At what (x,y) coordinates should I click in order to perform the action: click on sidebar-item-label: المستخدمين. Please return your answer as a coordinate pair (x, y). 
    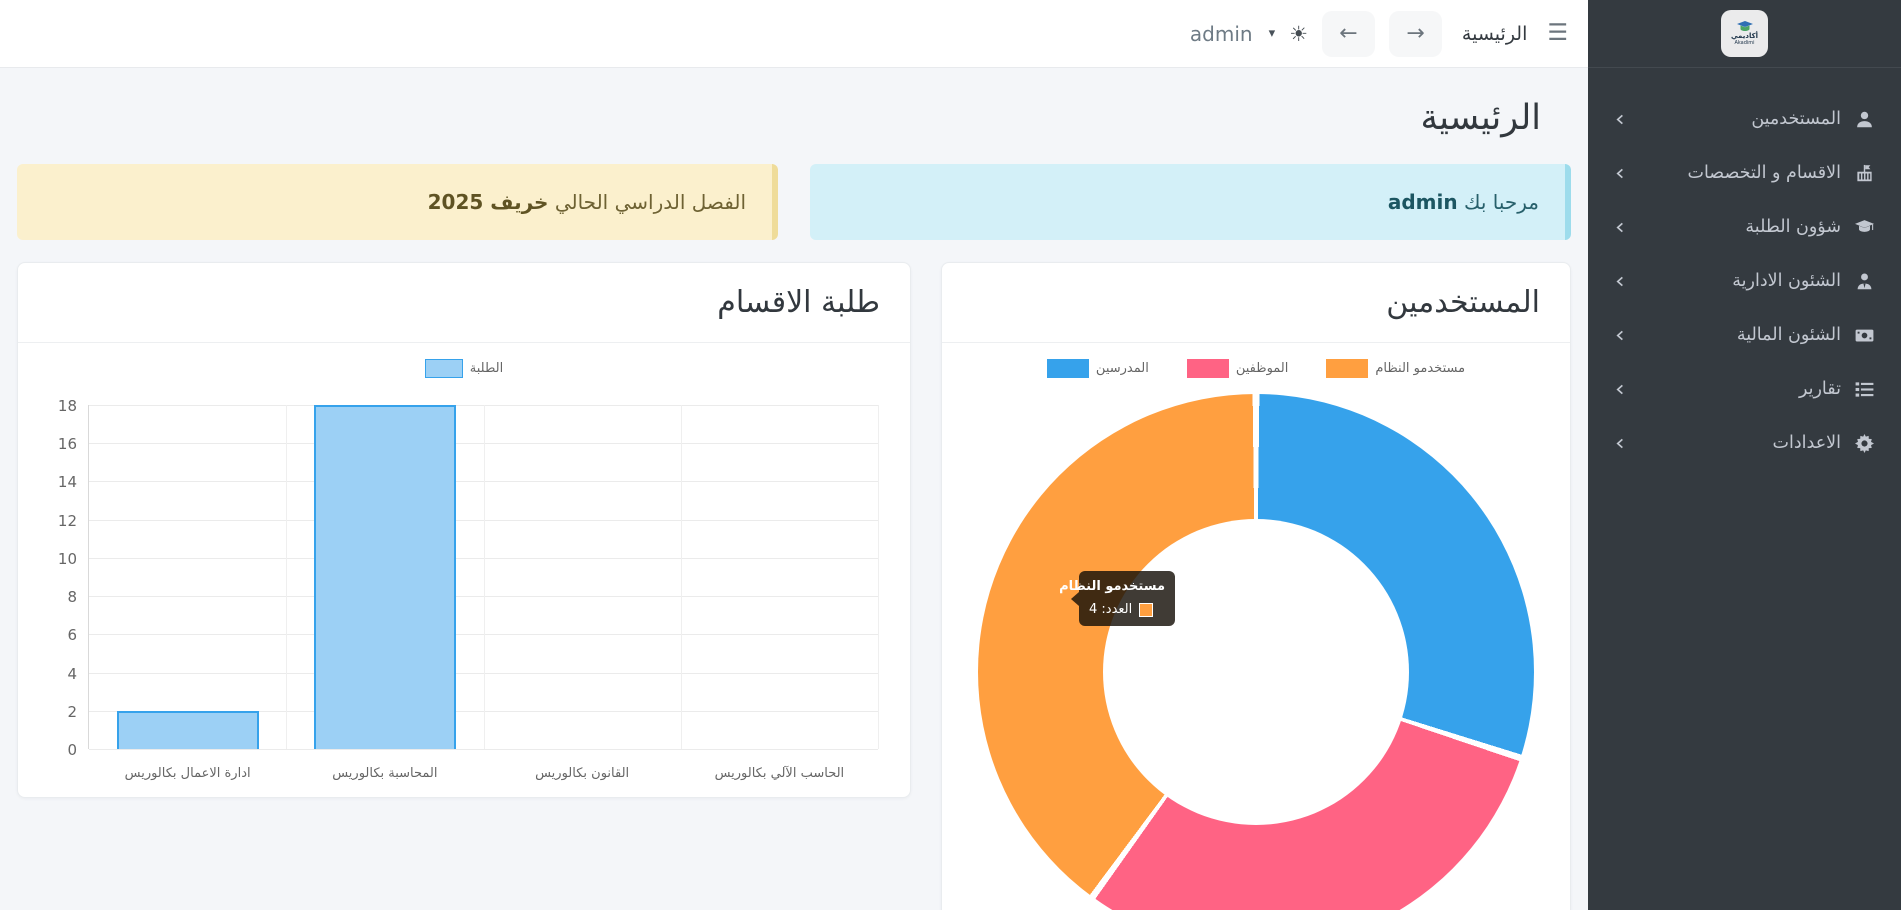
    Looking at the image, I should click on (1796, 119).